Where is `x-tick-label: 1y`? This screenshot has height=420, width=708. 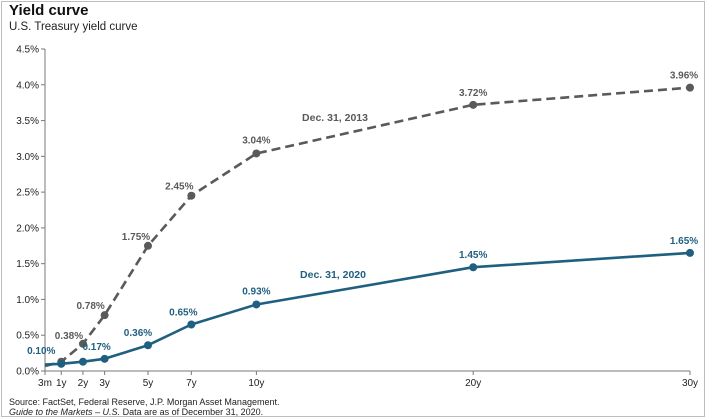 x-tick-label: 1y is located at coordinates (61, 383).